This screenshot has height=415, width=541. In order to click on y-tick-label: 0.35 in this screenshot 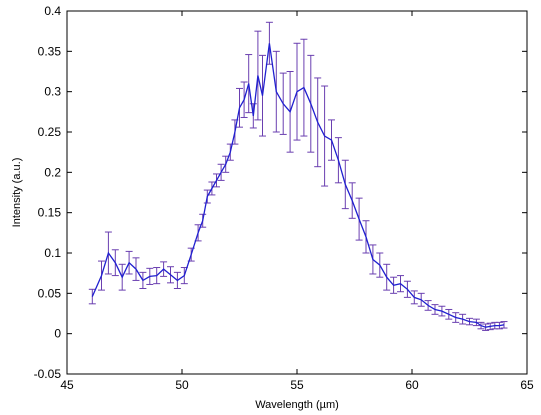, I will do `click(50, 51)`.